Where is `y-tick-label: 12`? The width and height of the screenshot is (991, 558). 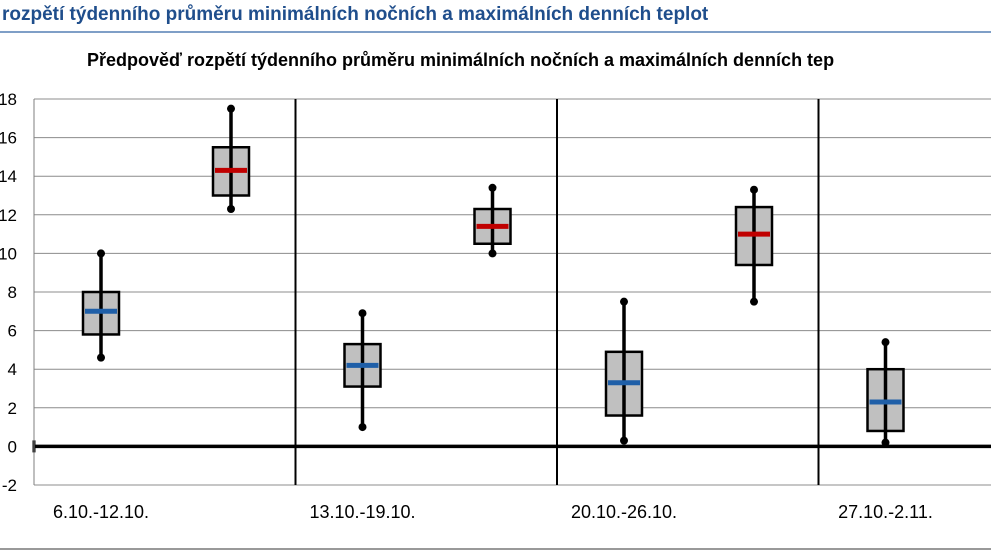
y-tick-label: 12 is located at coordinates (8, 215).